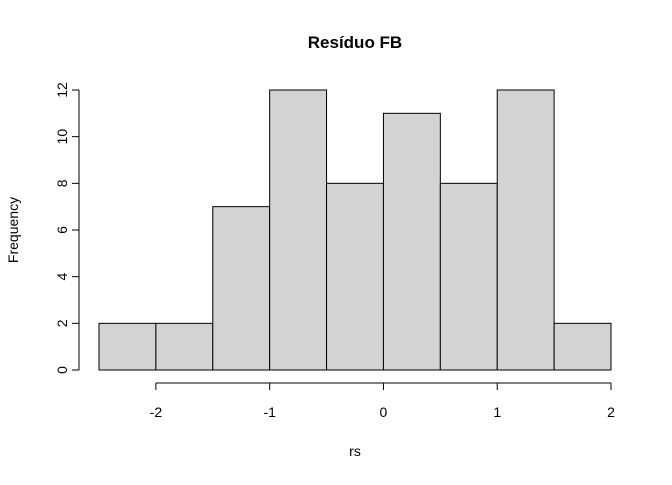 This screenshot has width=672, height=485. I want to click on y-axis: 0 2 4 6 8 10 12, so click(67, 228).